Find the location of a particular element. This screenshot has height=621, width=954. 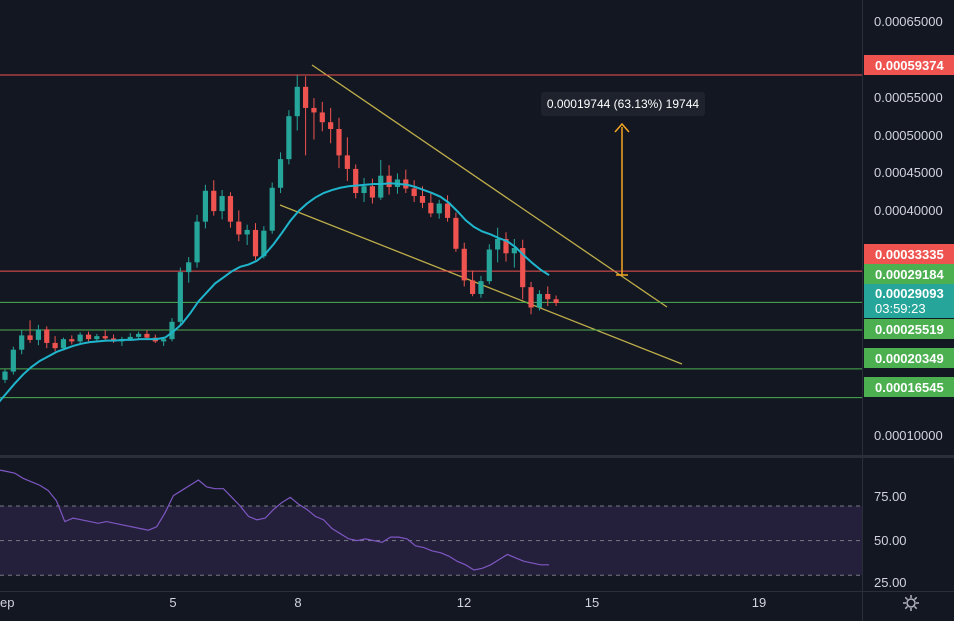

support-4-label: 0.00016545 is located at coordinates (909, 387).